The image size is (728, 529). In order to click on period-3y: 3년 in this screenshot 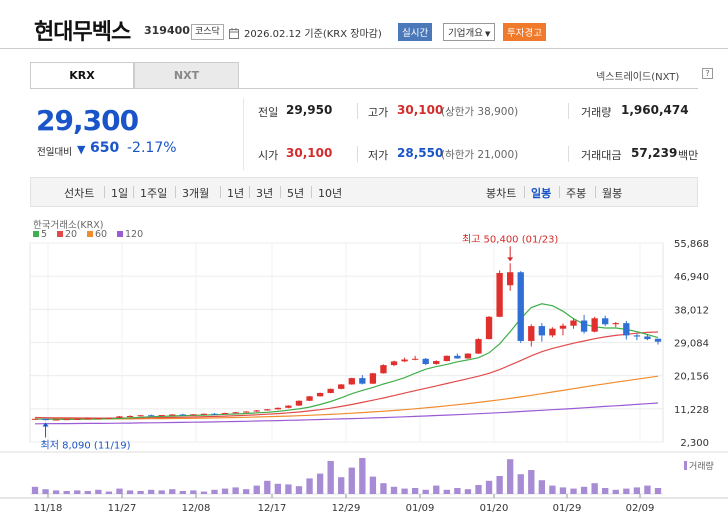, I will do `click(265, 193)`.